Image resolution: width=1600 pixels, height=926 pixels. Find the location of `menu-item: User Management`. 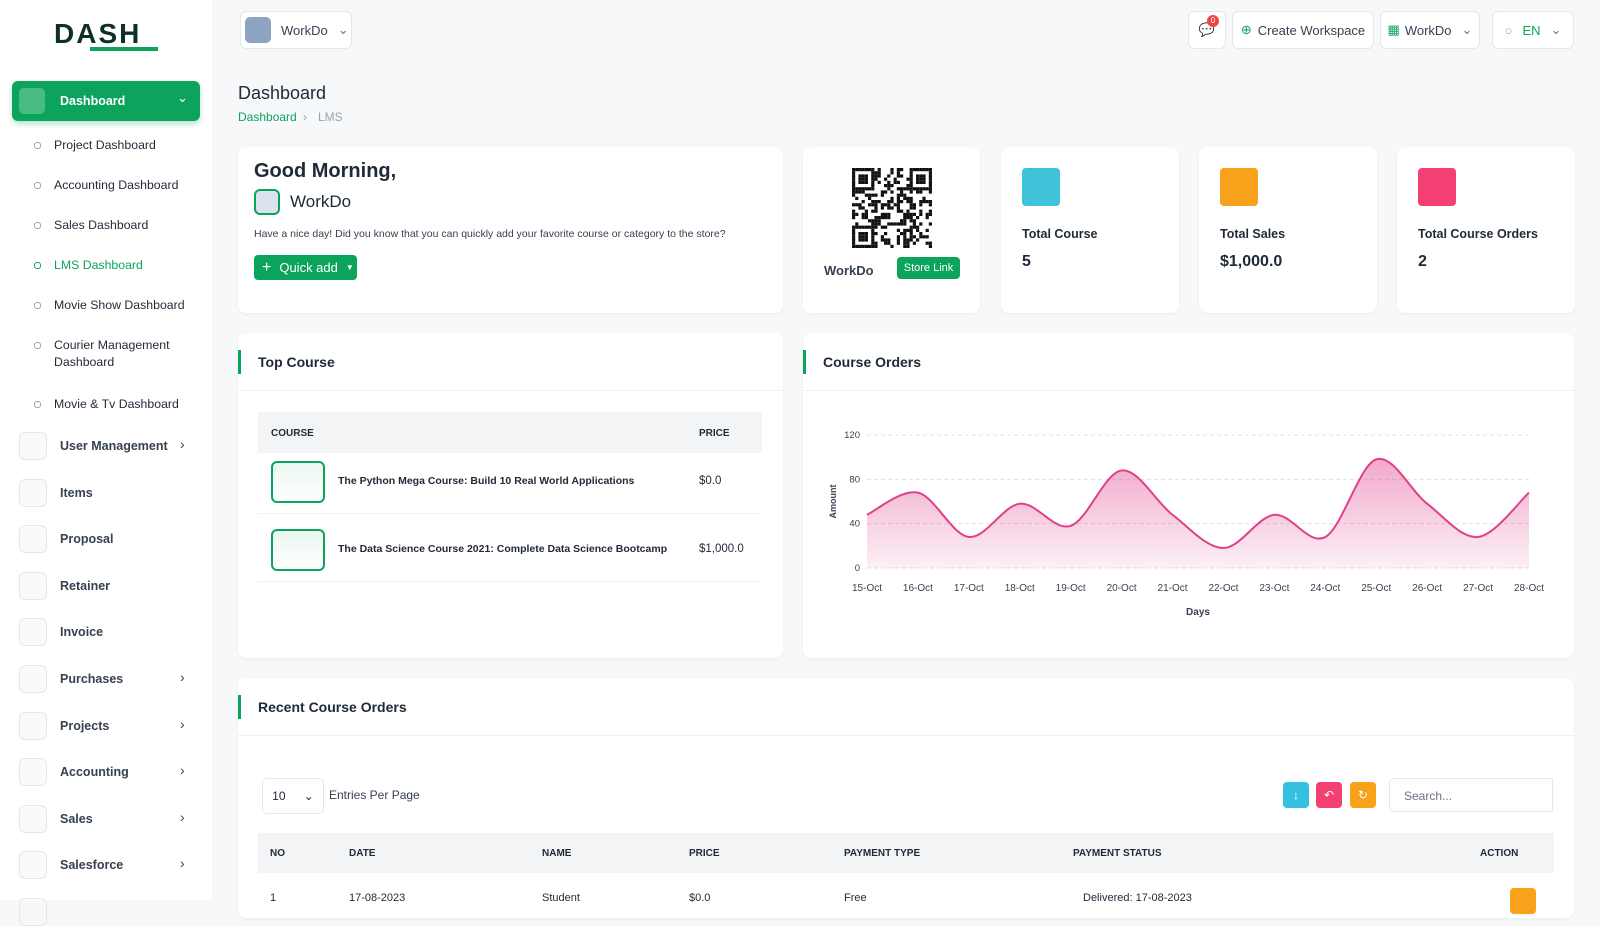

menu-item: User Management is located at coordinates (114, 446).